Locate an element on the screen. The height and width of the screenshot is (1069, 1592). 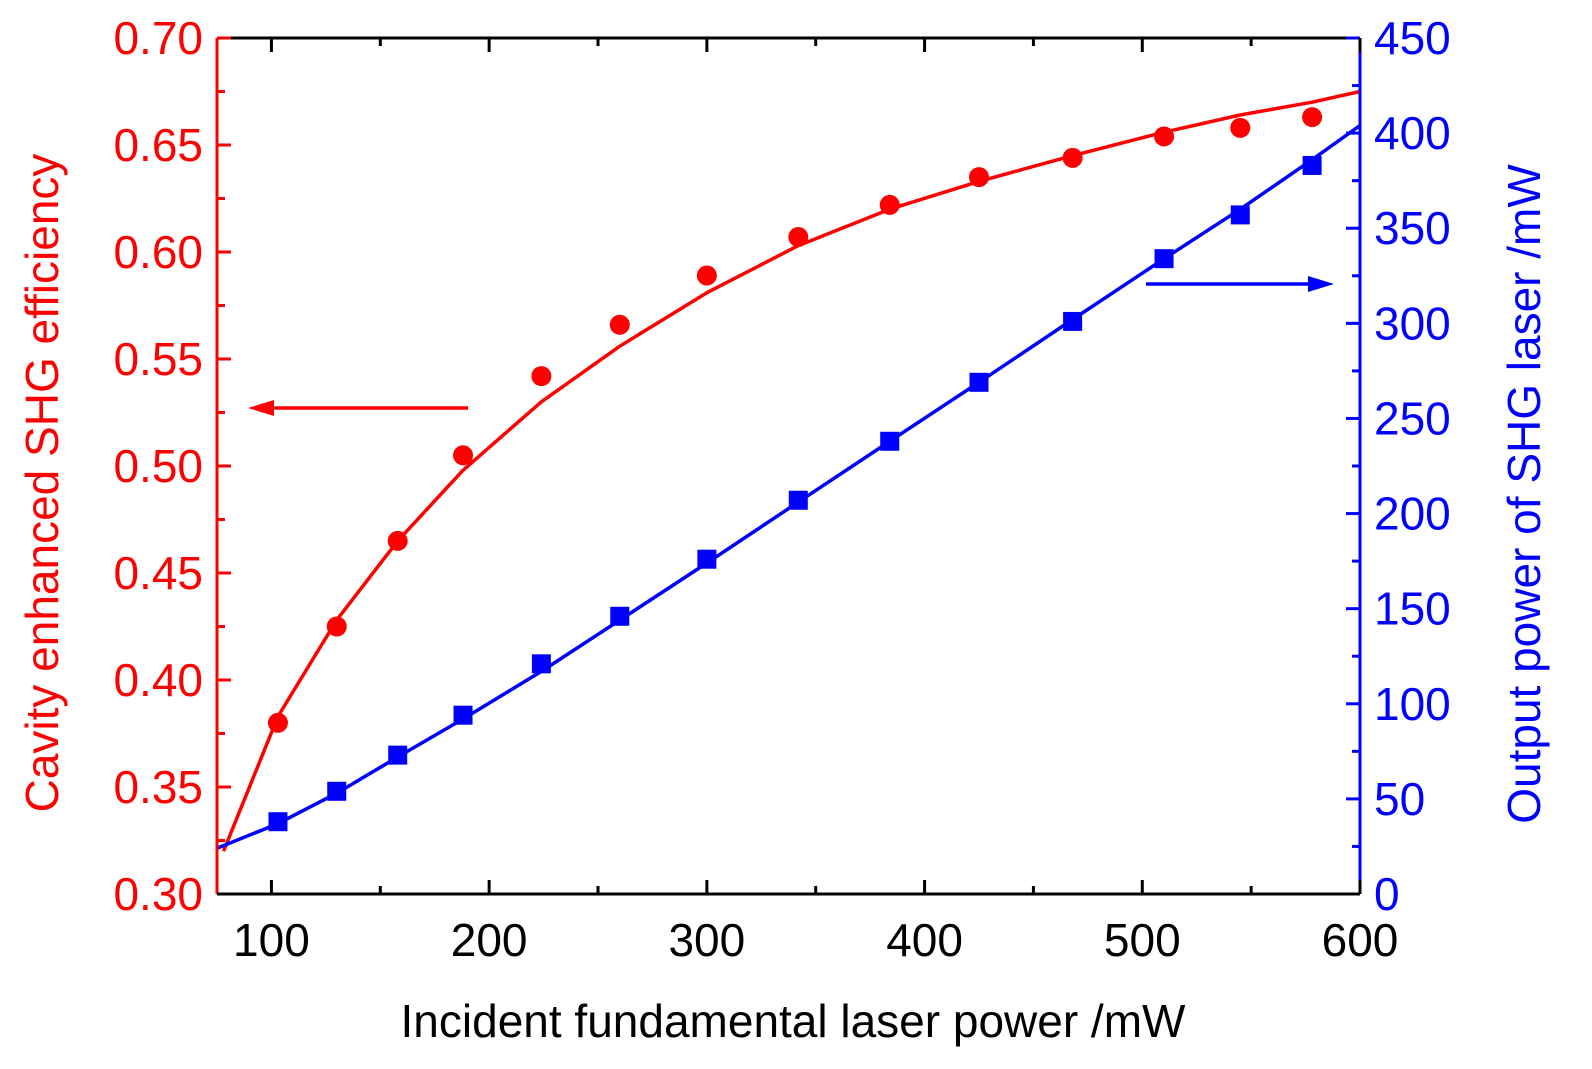
right-tick-label: 100 is located at coordinates (1412, 704).